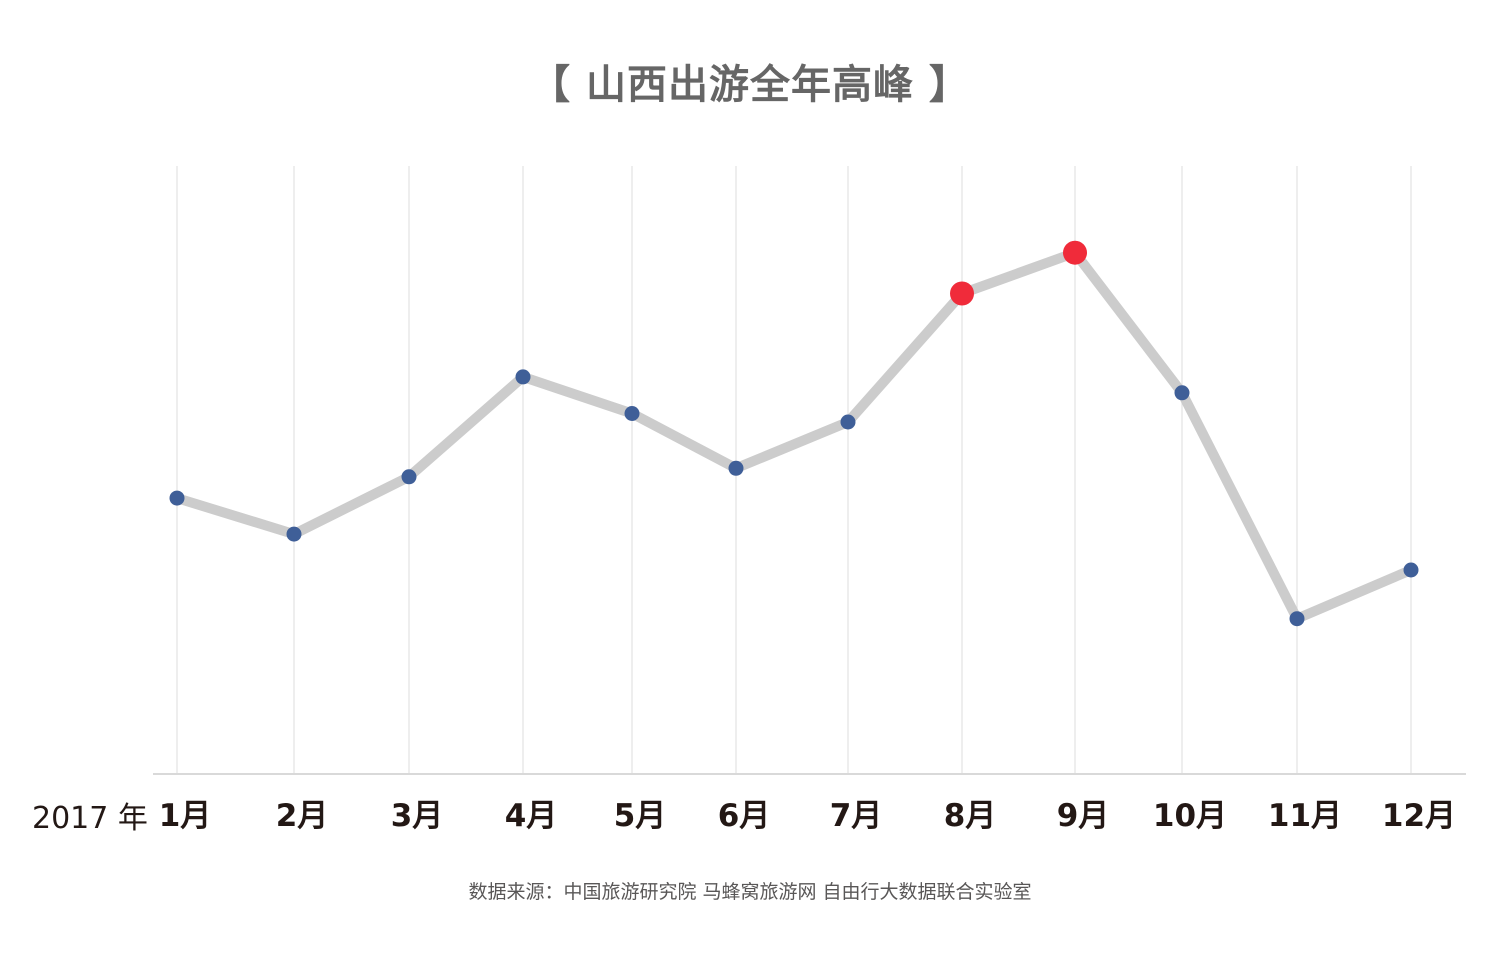  I want to click on chart-title: 【 山西出游全年高峰 】, so click(750, 85).